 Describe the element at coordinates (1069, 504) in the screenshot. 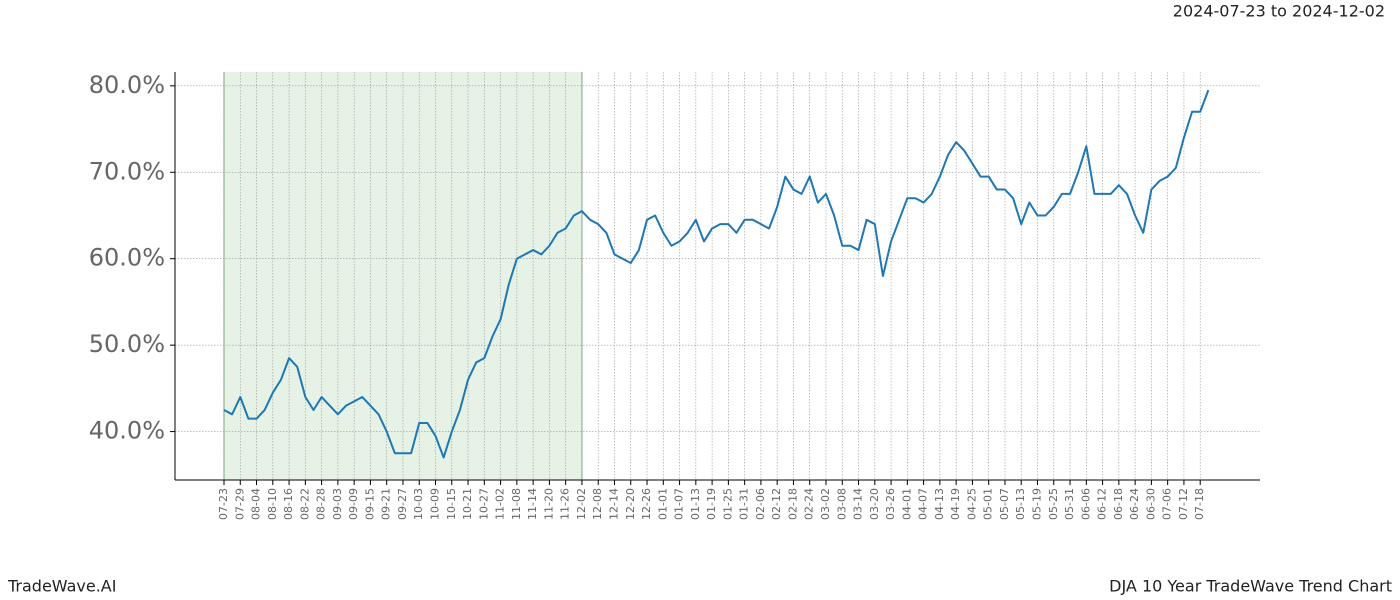

I see `x-tick-label: 05-31` at that location.